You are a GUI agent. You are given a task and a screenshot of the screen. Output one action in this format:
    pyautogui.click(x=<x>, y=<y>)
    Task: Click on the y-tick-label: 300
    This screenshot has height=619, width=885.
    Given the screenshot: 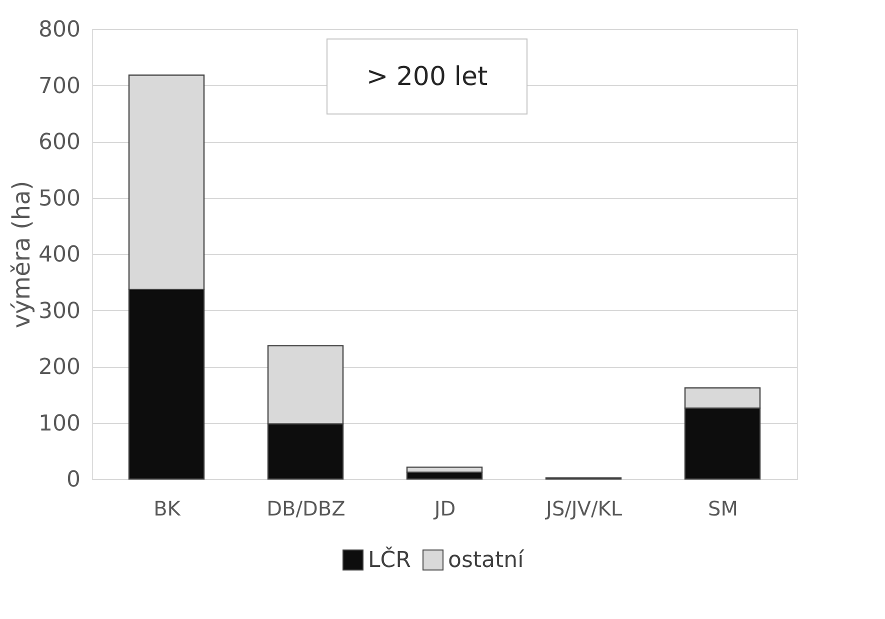 What is the action you would take?
    pyautogui.click(x=59, y=311)
    